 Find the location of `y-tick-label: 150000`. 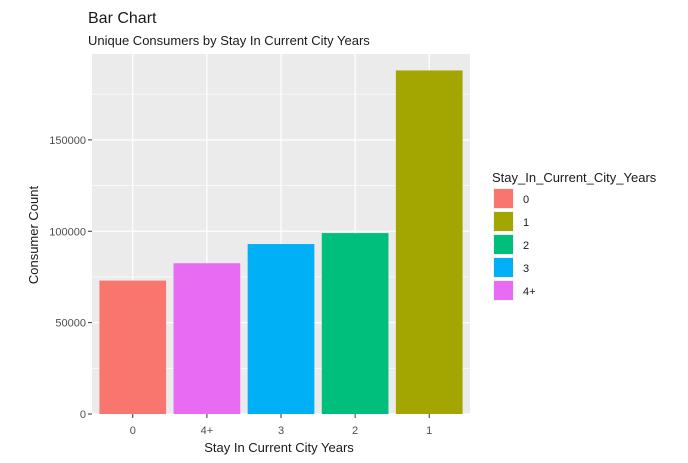

y-tick-label: 150000 is located at coordinates (67, 141).